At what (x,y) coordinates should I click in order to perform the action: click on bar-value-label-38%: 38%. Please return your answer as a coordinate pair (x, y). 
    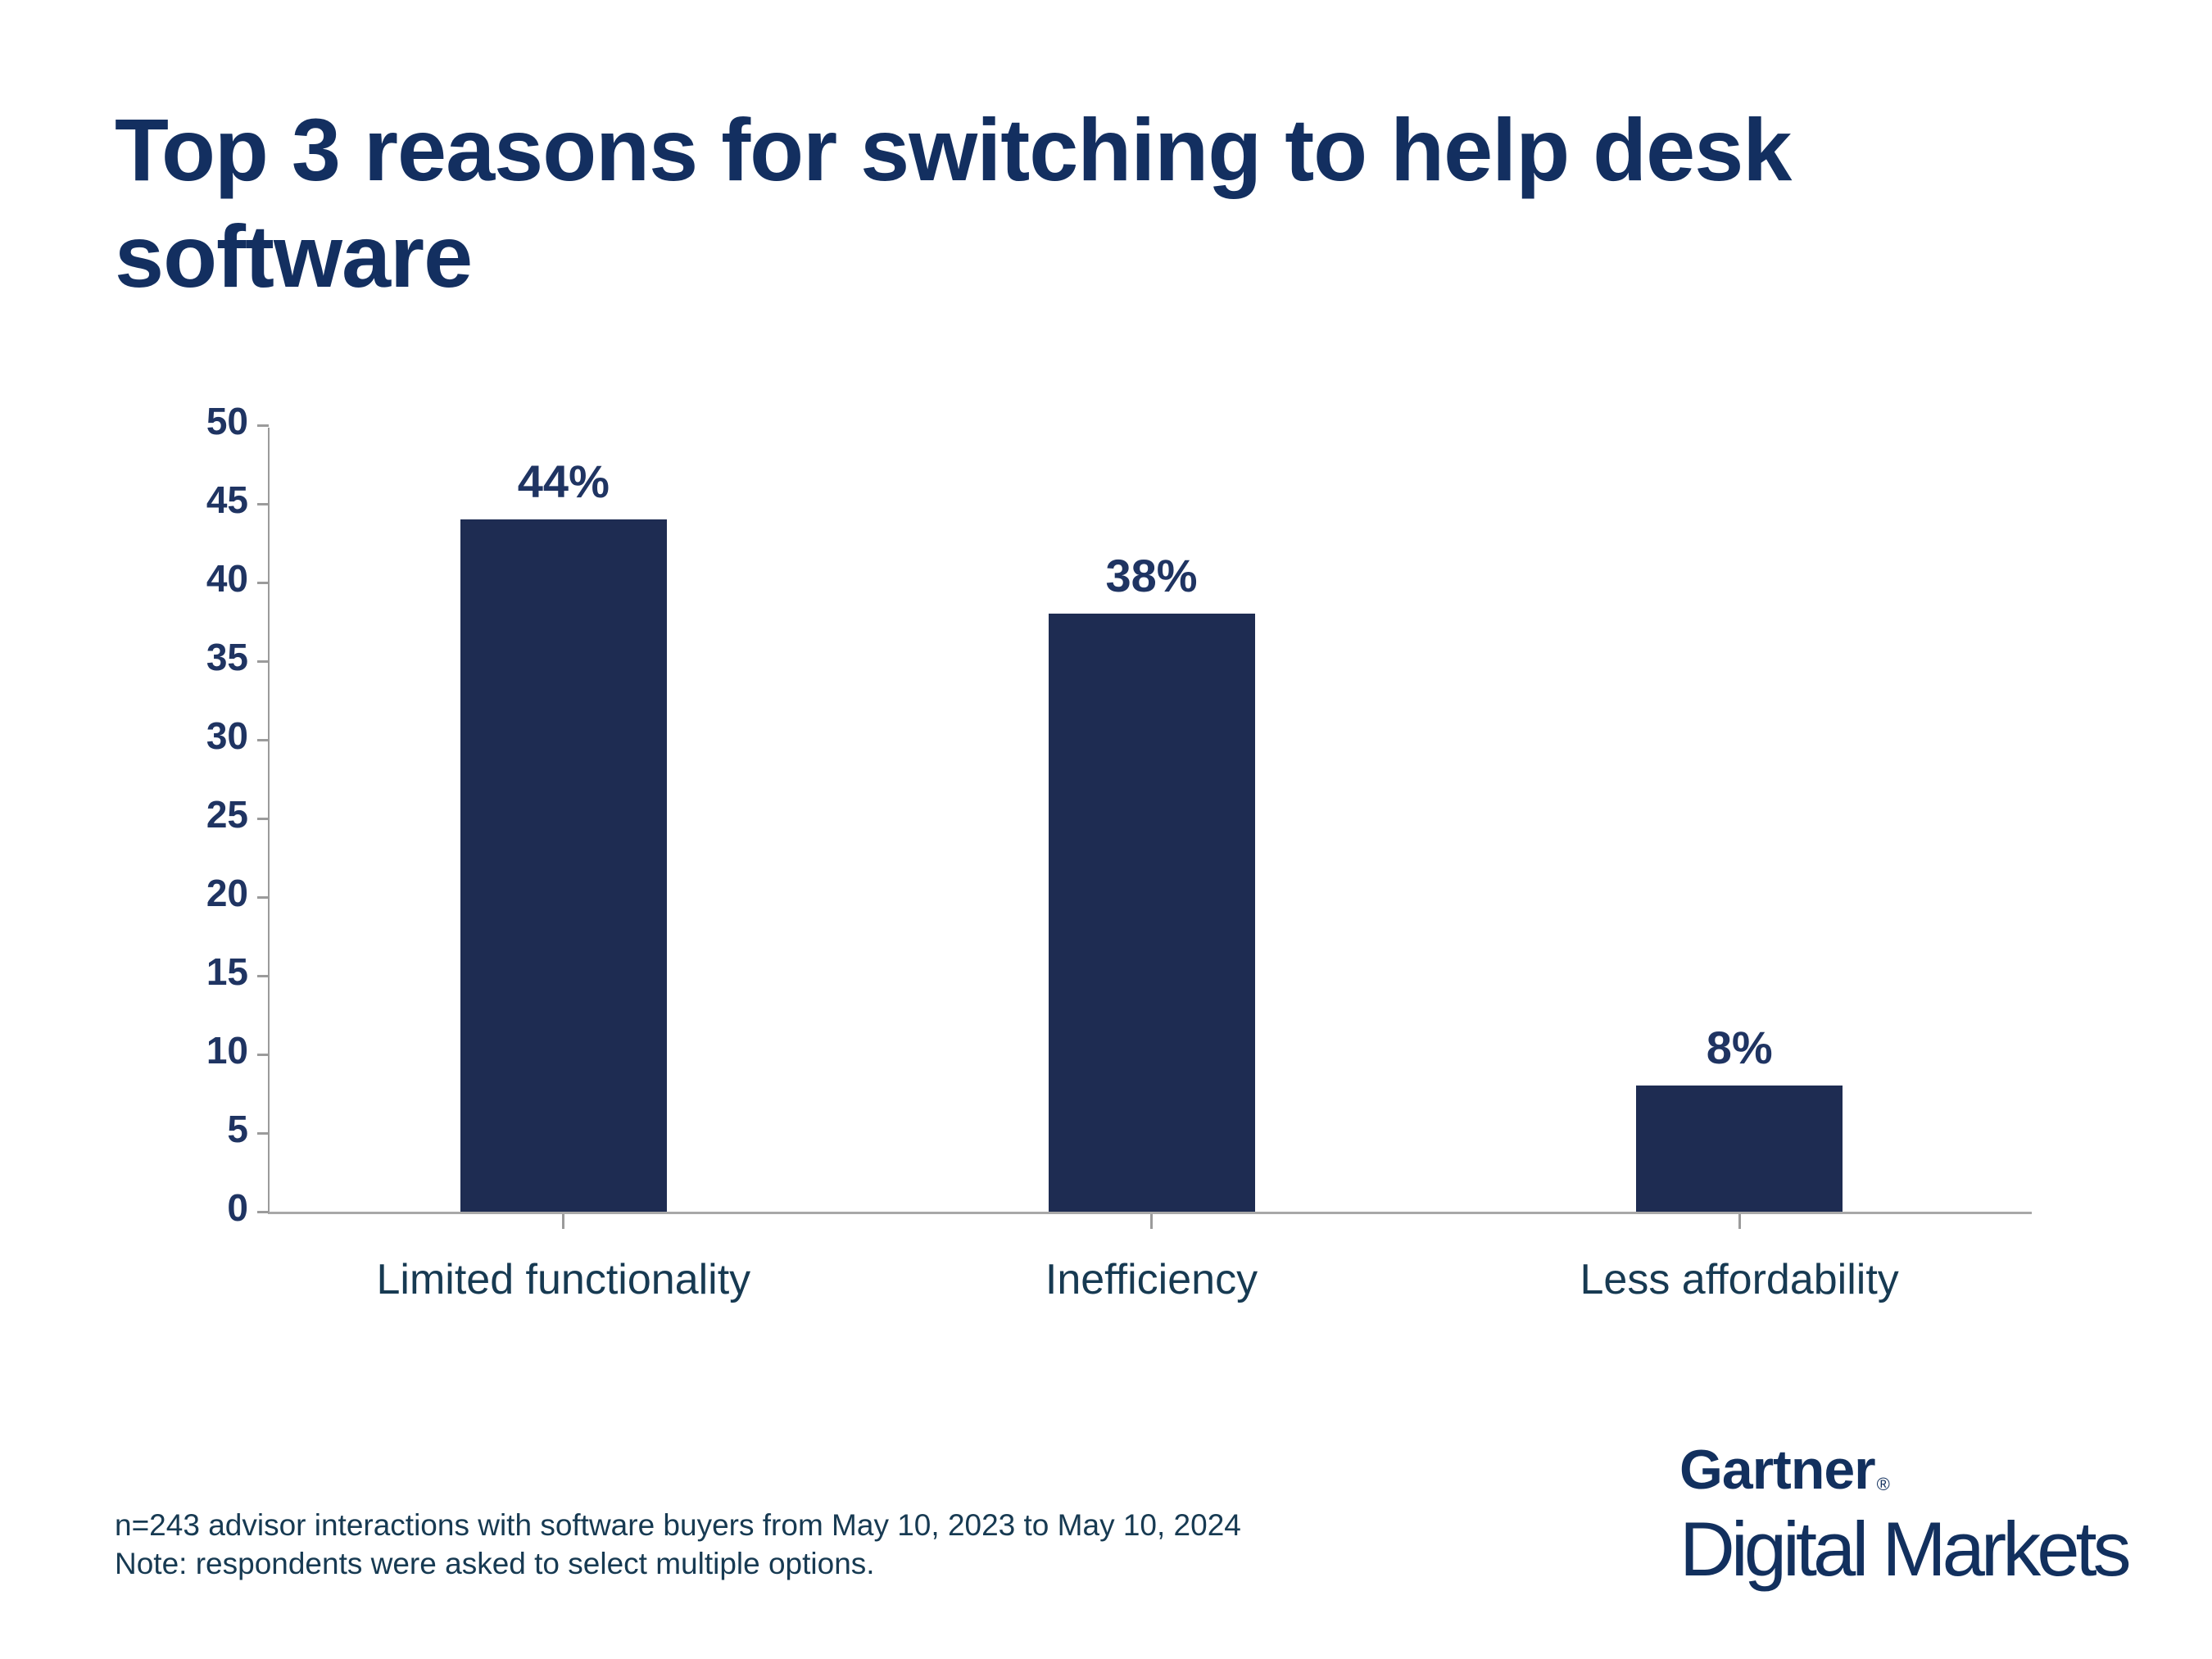
    Looking at the image, I should click on (1151, 576).